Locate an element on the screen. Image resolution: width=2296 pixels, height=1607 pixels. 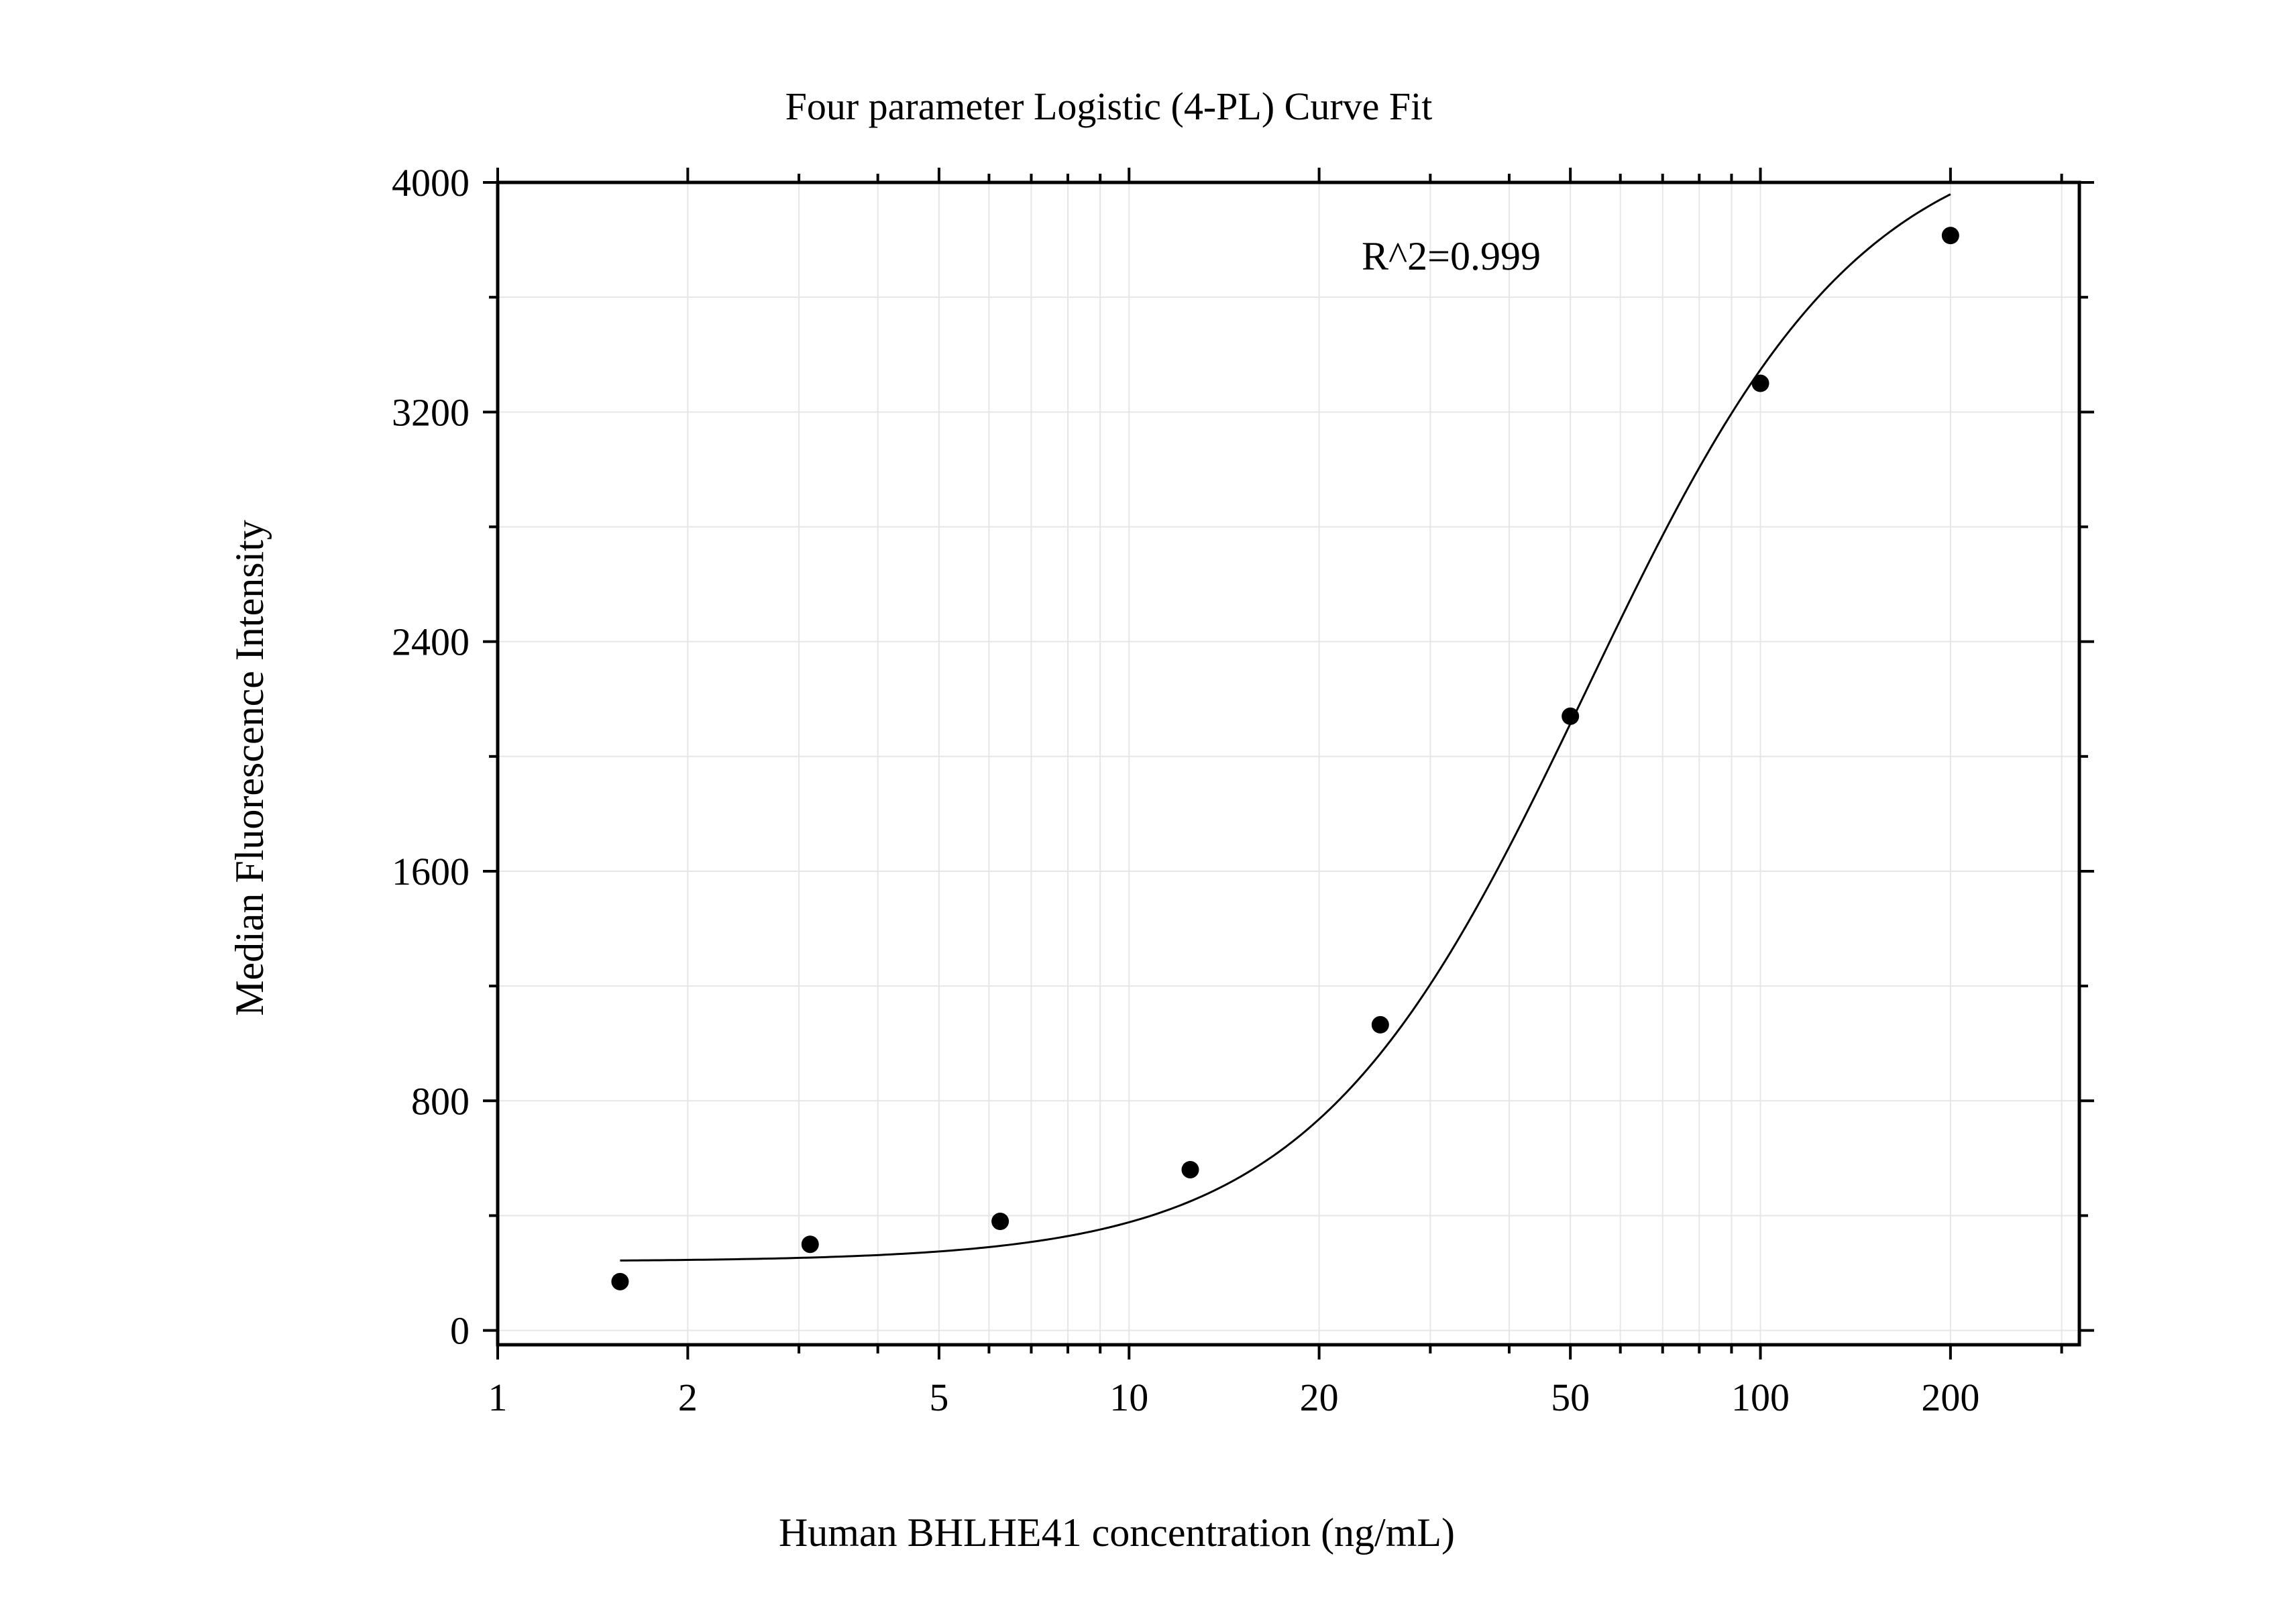
x-axis-label: Human BHLHE41 concentration (ng/mL) is located at coordinates (1117, 1532).